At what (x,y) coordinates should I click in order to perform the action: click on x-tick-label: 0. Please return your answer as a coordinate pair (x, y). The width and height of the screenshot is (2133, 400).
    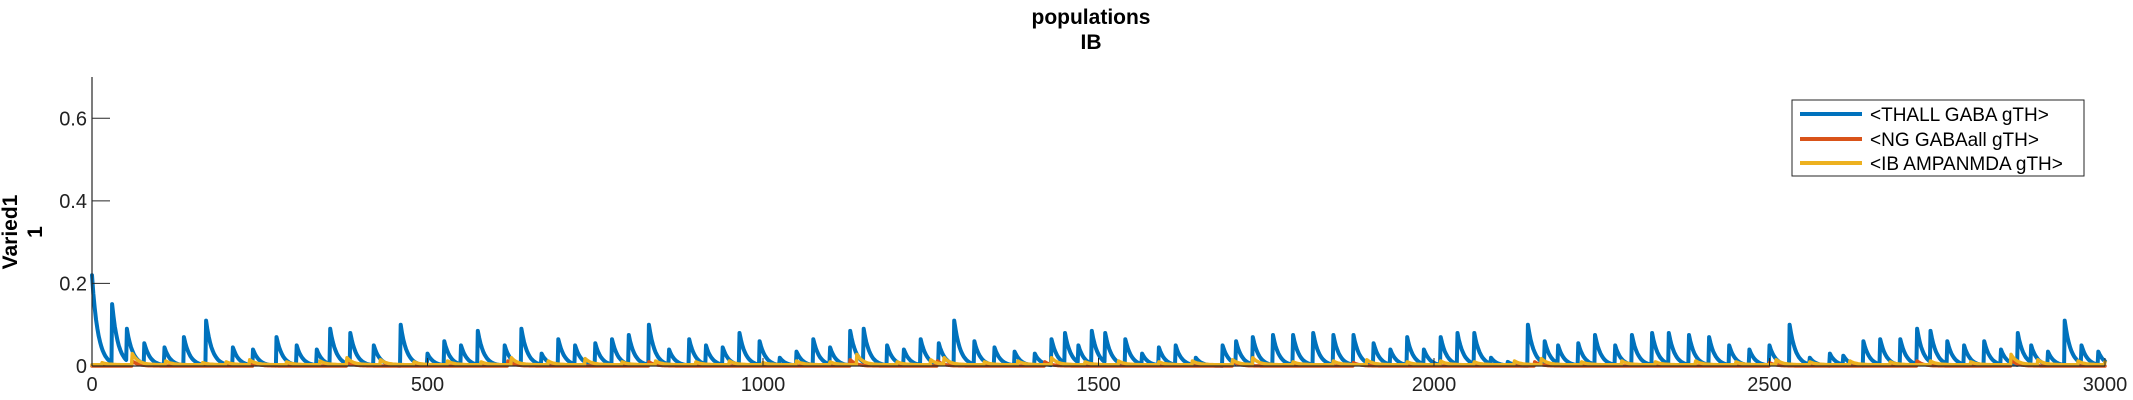
    Looking at the image, I should click on (91, 385).